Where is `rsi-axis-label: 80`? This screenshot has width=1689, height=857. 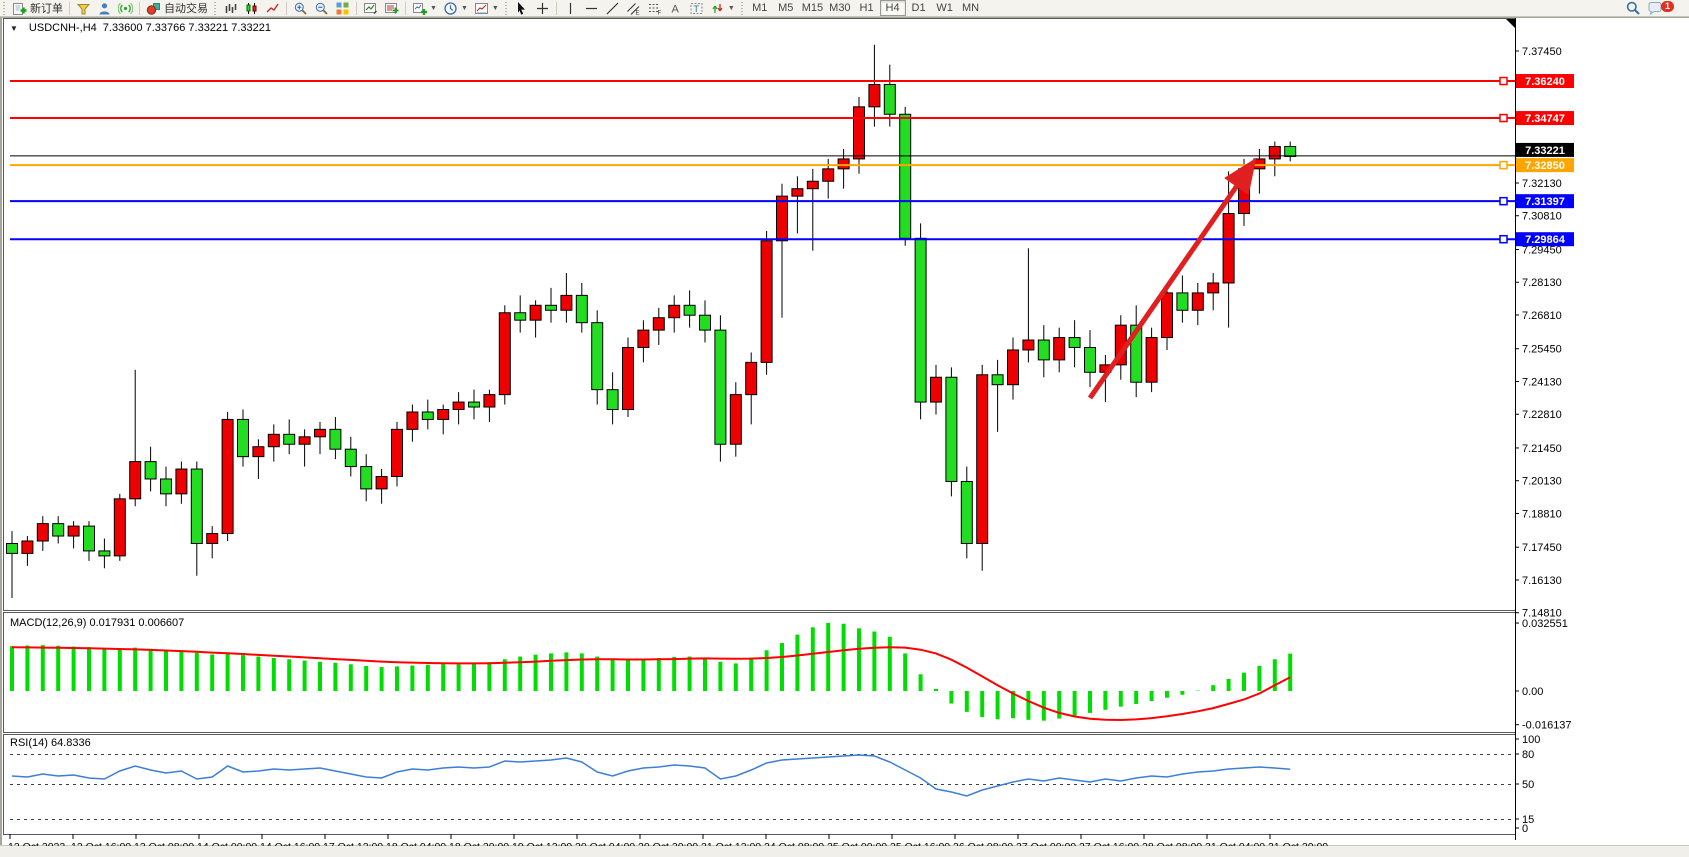
rsi-axis-label: 80 is located at coordinates (1528, 755).